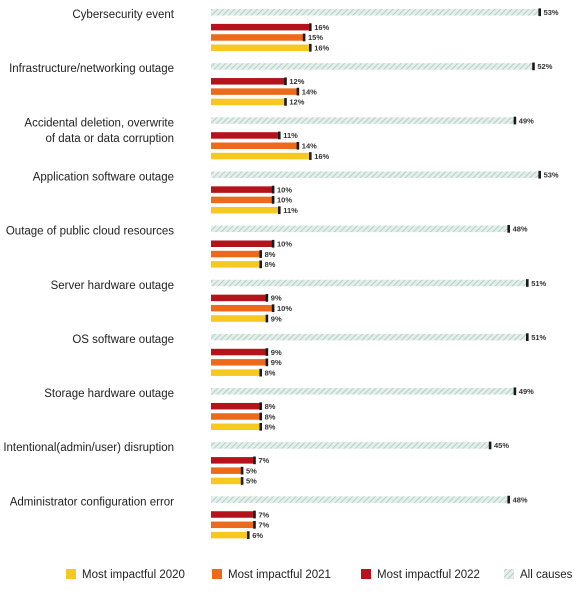 This screenshot has height=595, width=574. Describe the element at coordinates (289, 409) in the screenshot. I see `category-group: Storage hardware outage 49%8%8%8%` at that location.